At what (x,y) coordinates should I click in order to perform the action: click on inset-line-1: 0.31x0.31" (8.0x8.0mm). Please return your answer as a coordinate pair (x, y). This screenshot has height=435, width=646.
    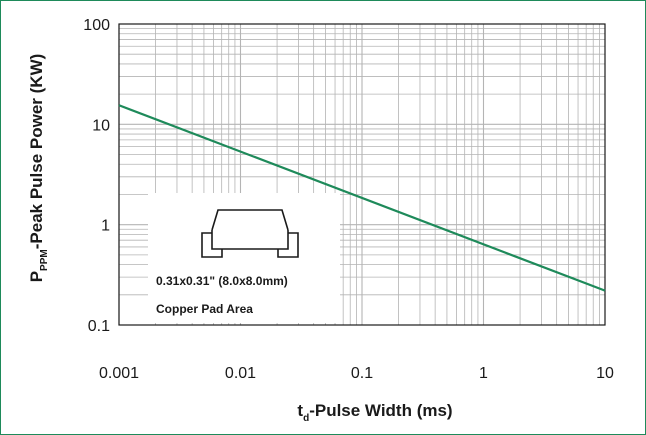
    Looking at the image, I should click on (222, 281).